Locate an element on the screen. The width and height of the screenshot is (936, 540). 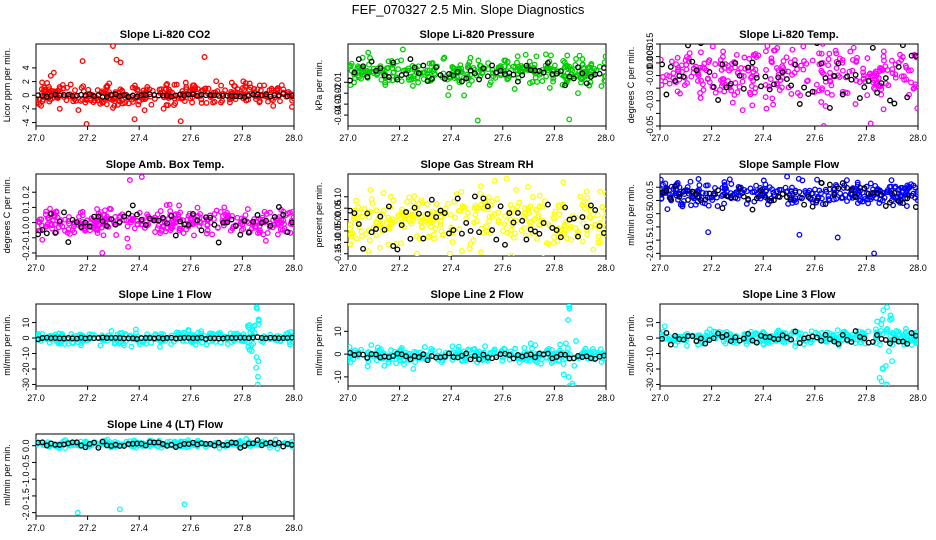
points-co2 is located at coordinates (165, 85).